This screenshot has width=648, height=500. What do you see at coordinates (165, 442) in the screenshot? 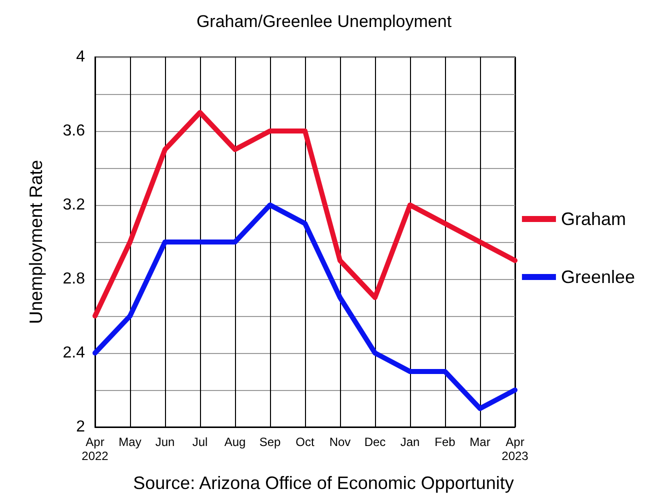
I see `x-tick-label: Jun` at bounding box center [165, 442].